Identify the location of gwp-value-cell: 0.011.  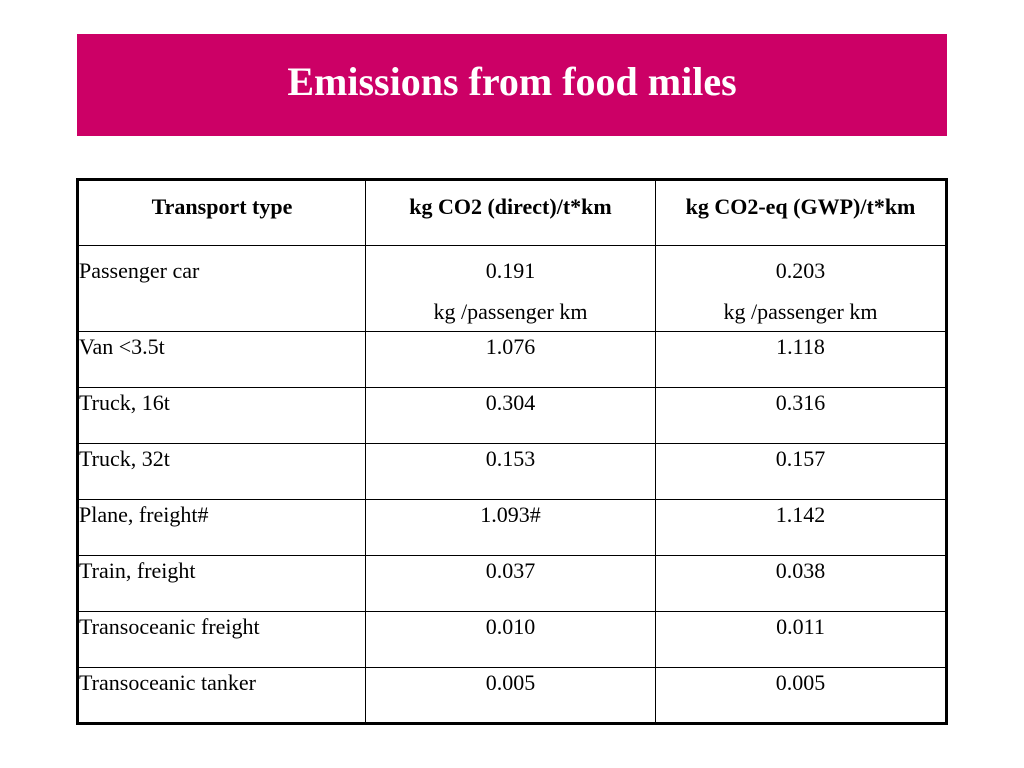
(801, 639).